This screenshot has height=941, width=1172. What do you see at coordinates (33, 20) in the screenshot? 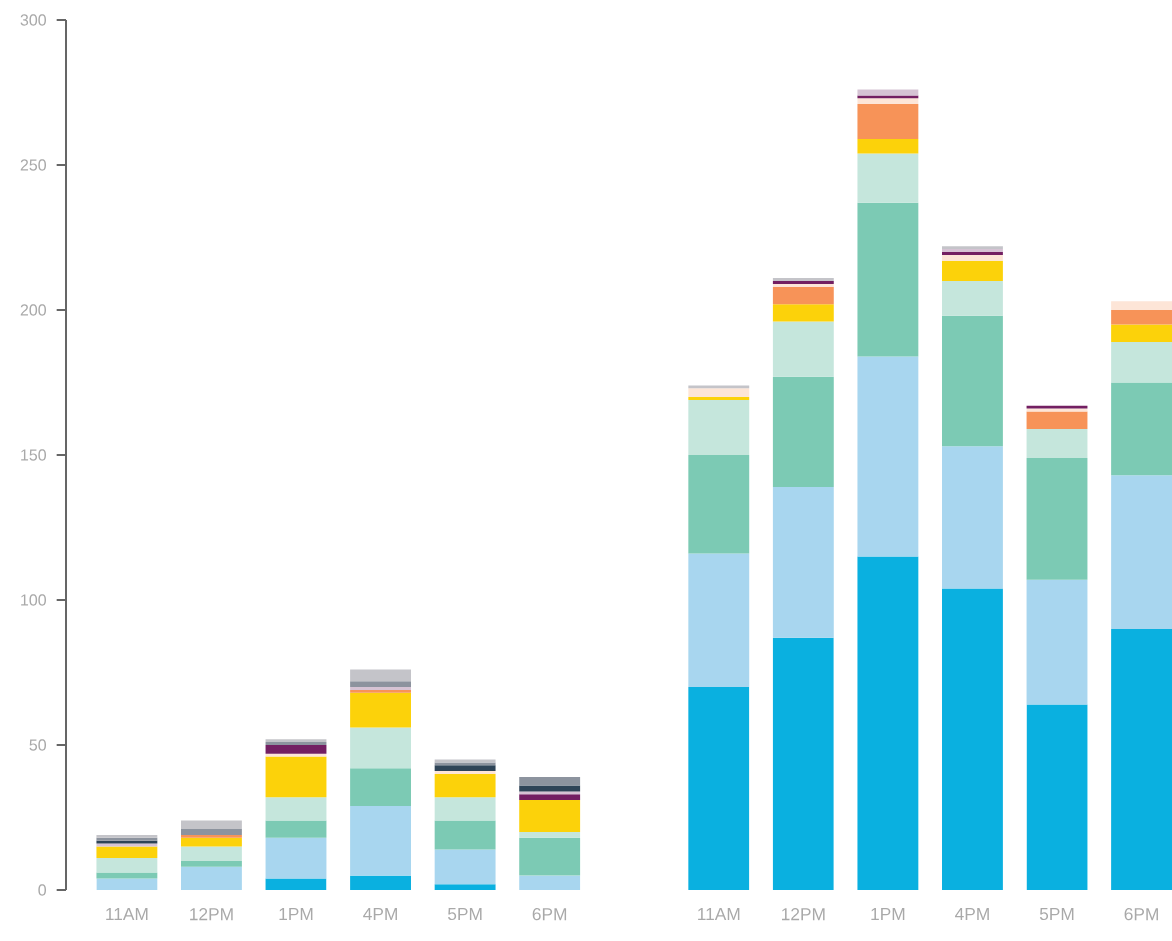
I see `y-tick-label: 300` at bounding box center [33, 20].